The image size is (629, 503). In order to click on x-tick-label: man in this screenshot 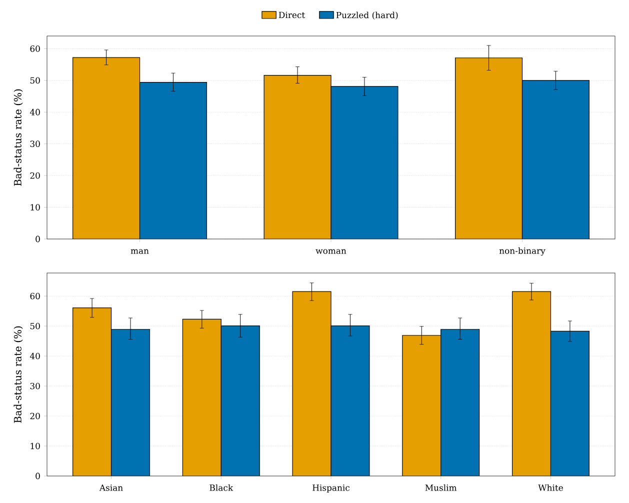, I will do `click(139, 251)`.